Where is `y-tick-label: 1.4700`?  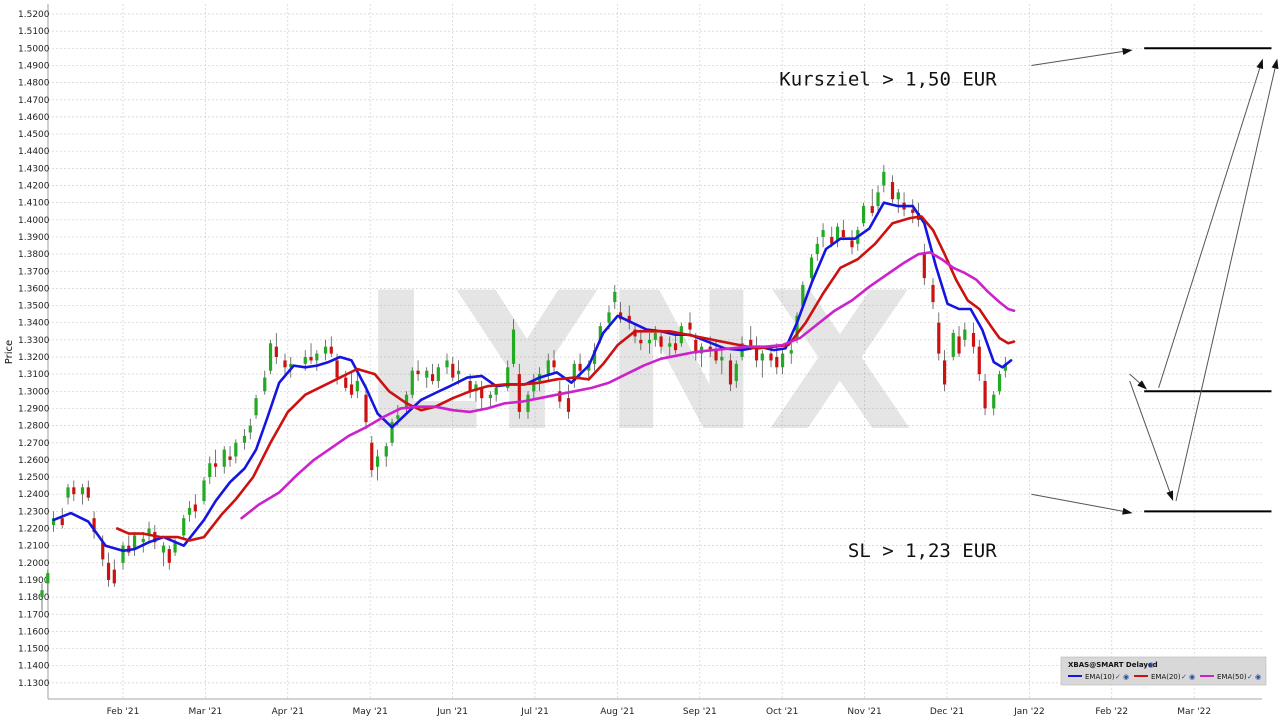
y-tick-label: 1.4700 is located at coordinates (34, 101).